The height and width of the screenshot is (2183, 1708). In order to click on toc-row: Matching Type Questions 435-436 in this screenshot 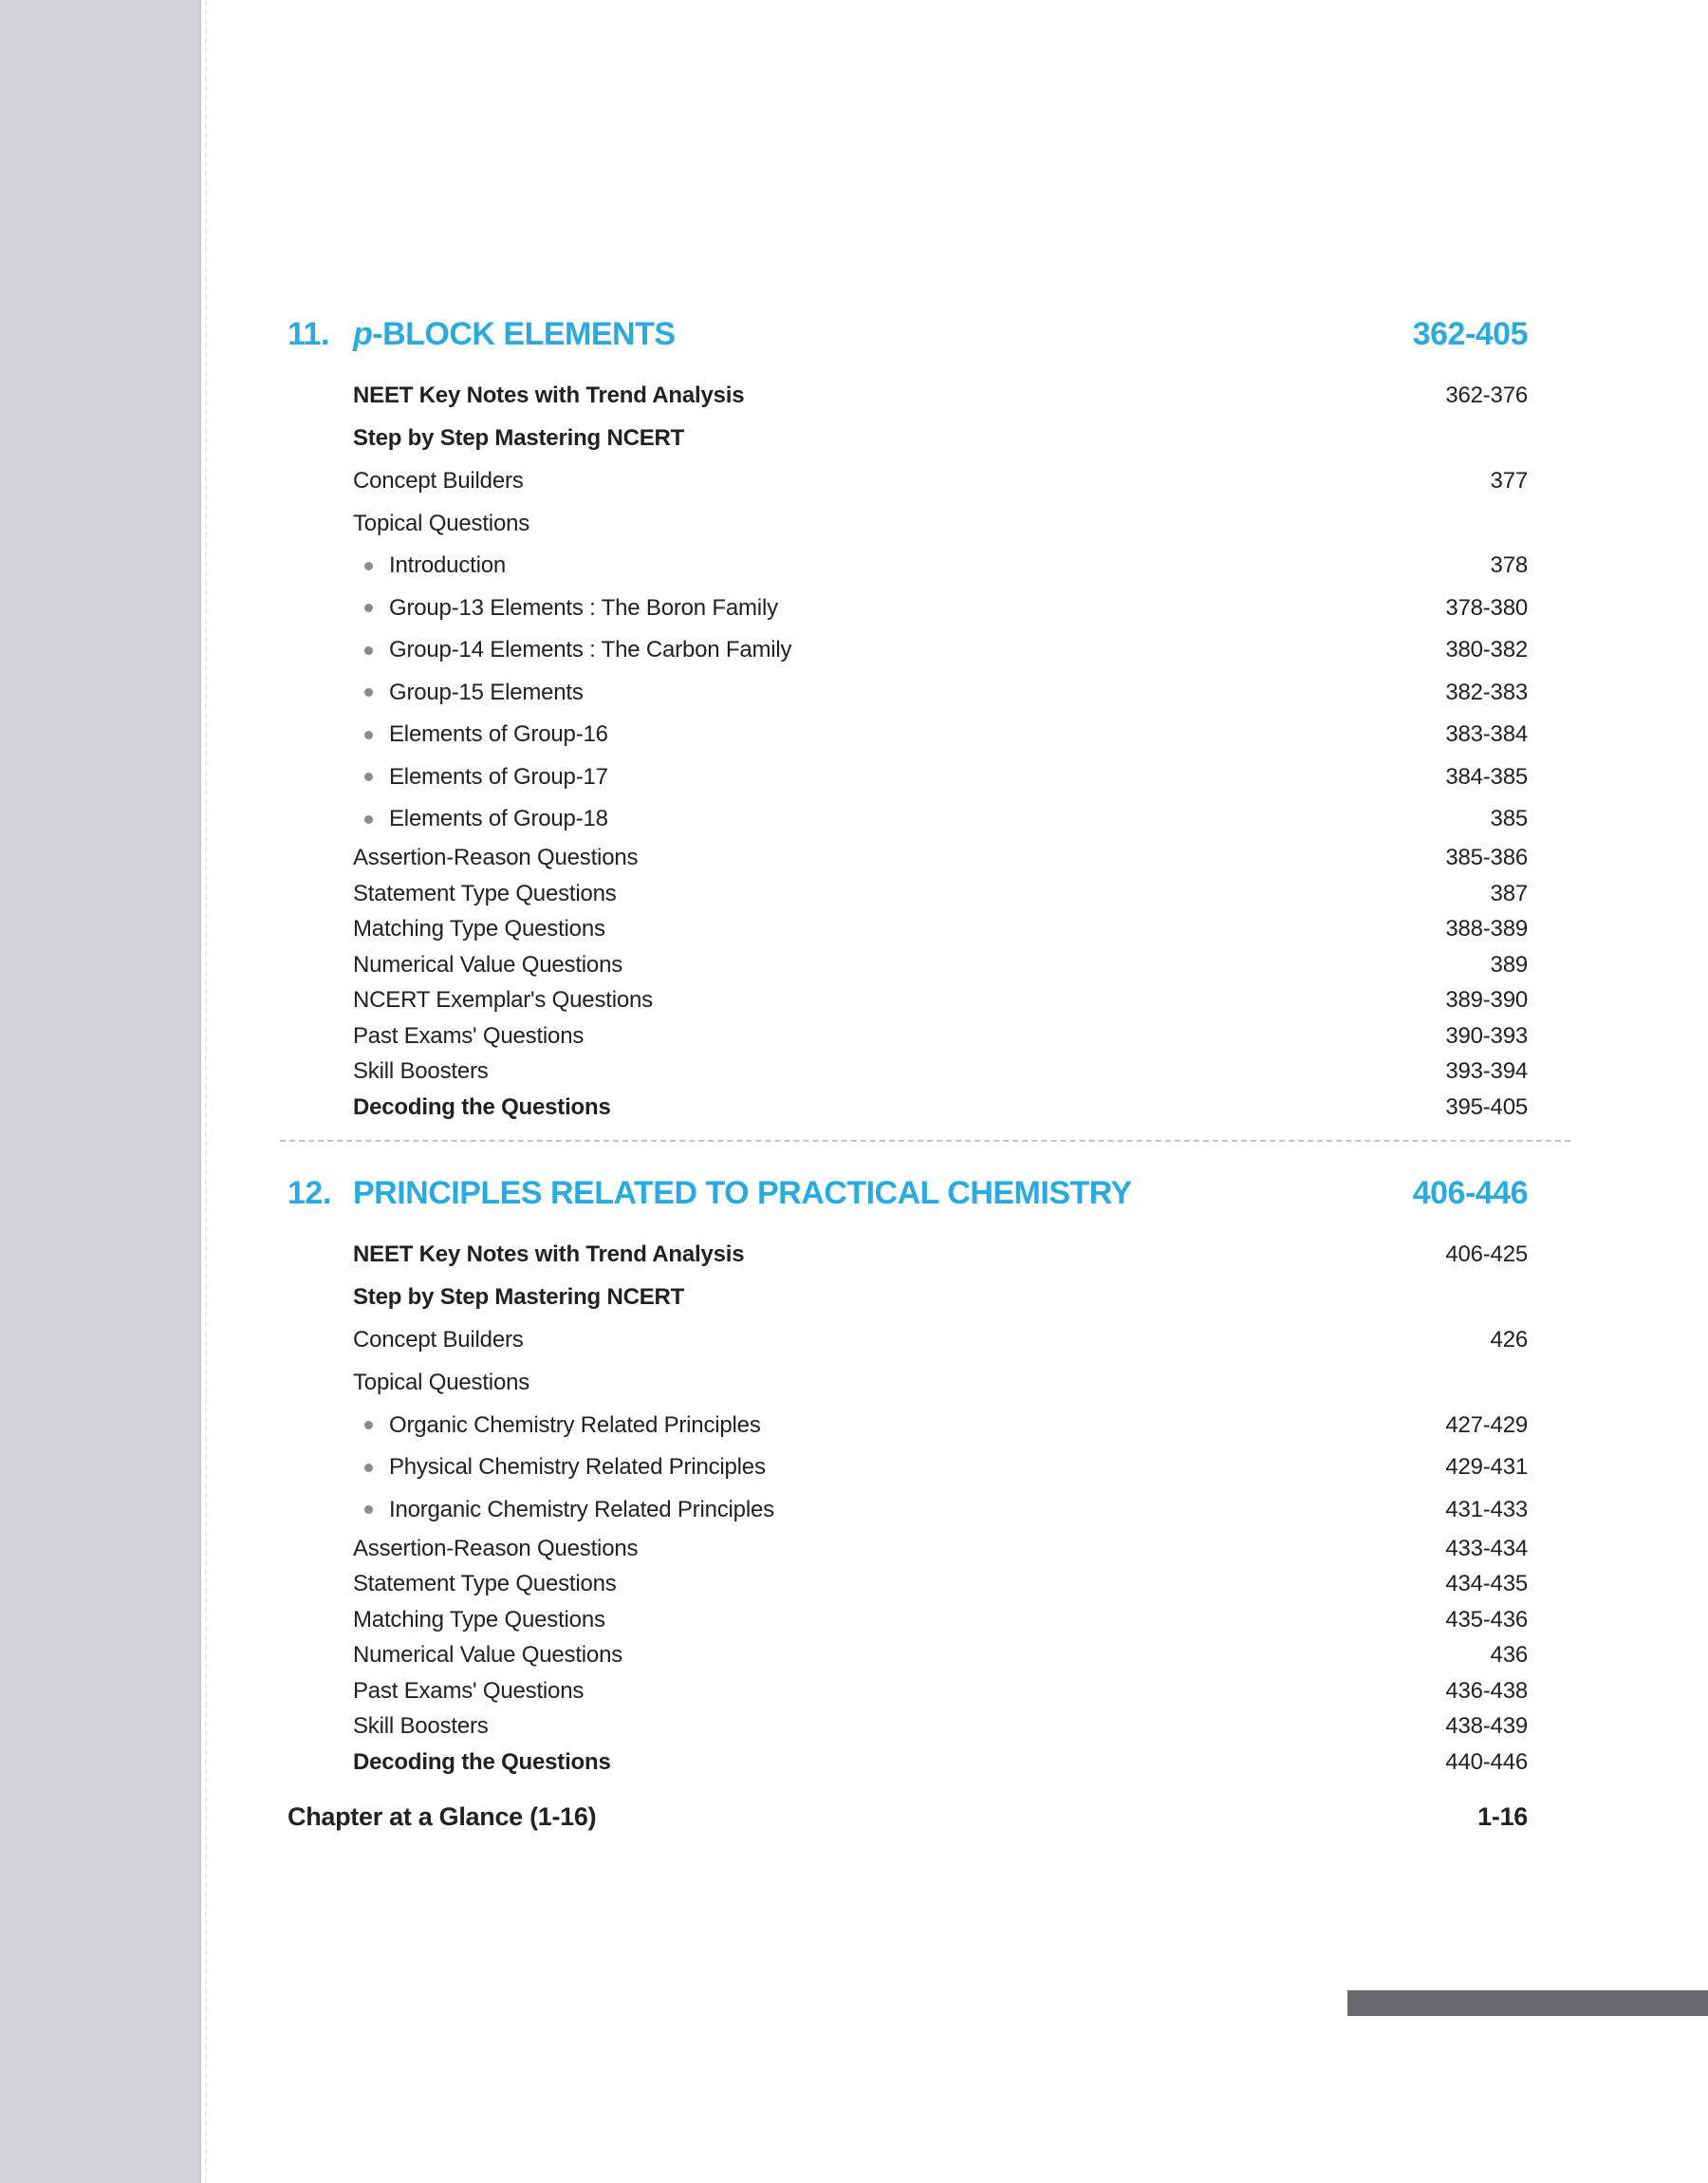, I will do `click(908, 1620)`.